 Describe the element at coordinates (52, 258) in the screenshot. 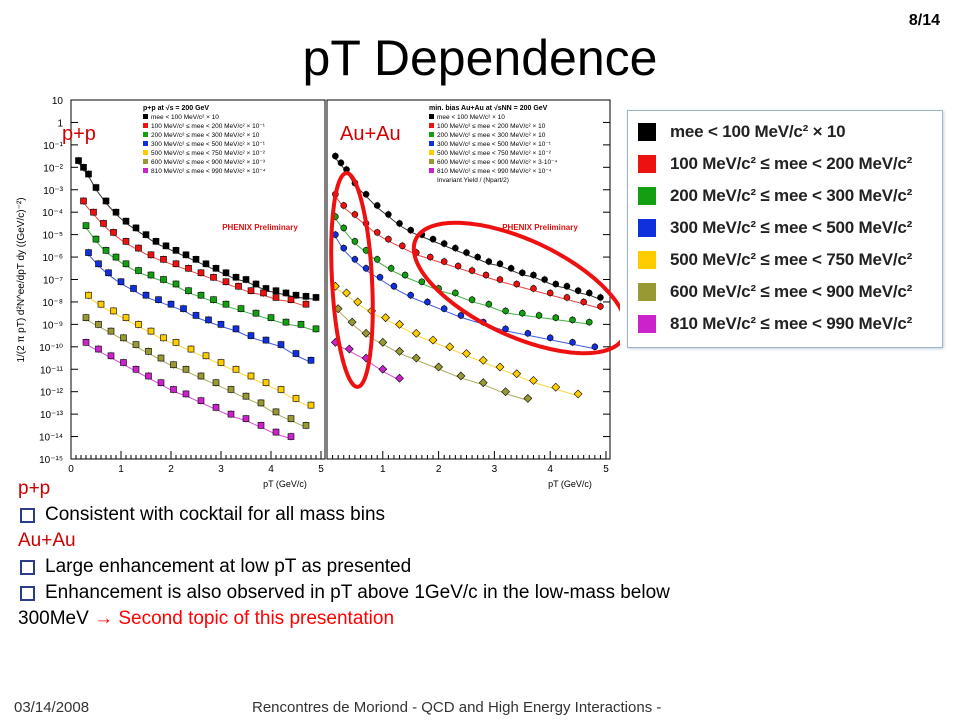

I see `y-tick-label: 10⁻⁶` at that location.